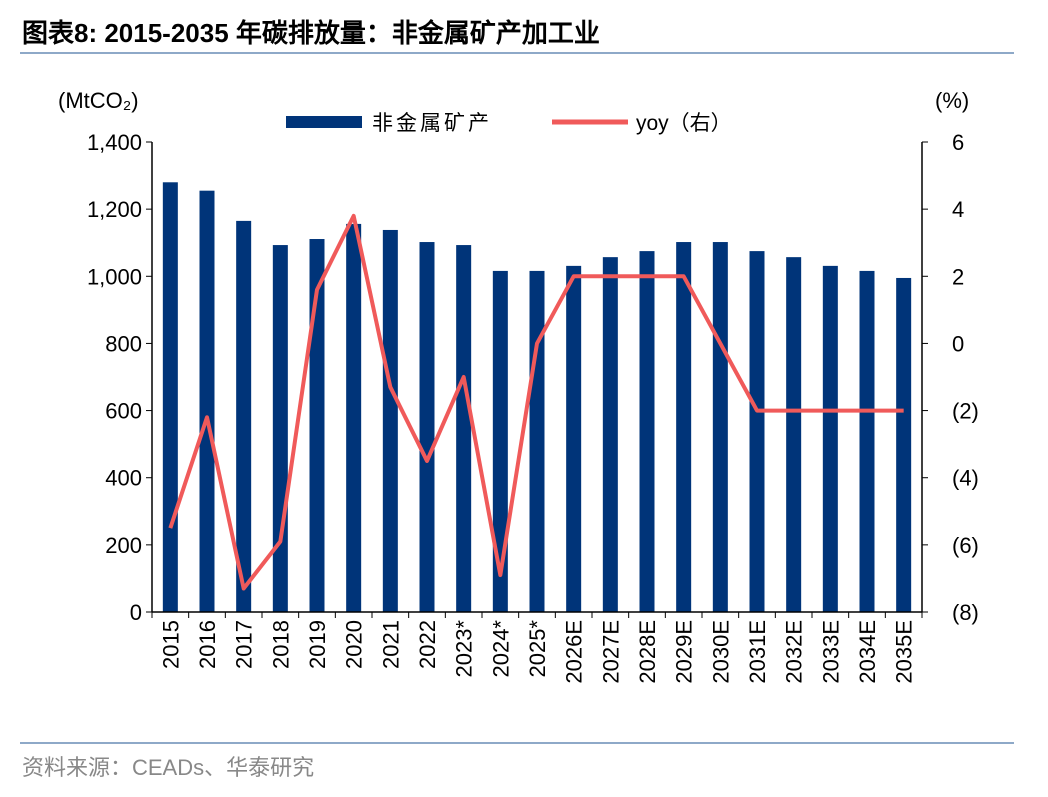 The image size is (1048, 797). I want to click on x-tick-label: 2027E, so click(610, 652).